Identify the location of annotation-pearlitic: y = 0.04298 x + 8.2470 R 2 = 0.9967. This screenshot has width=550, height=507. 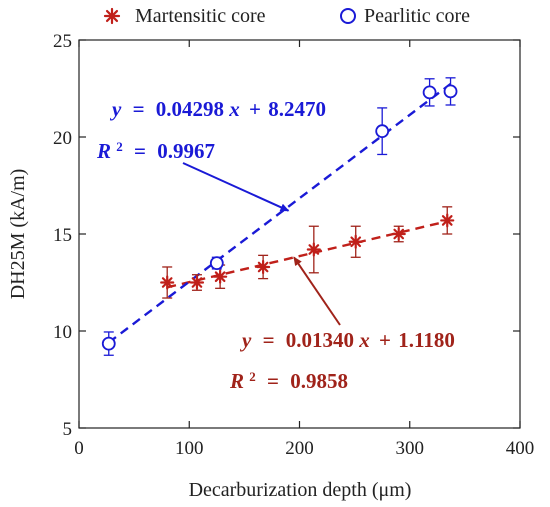
(211, 154).